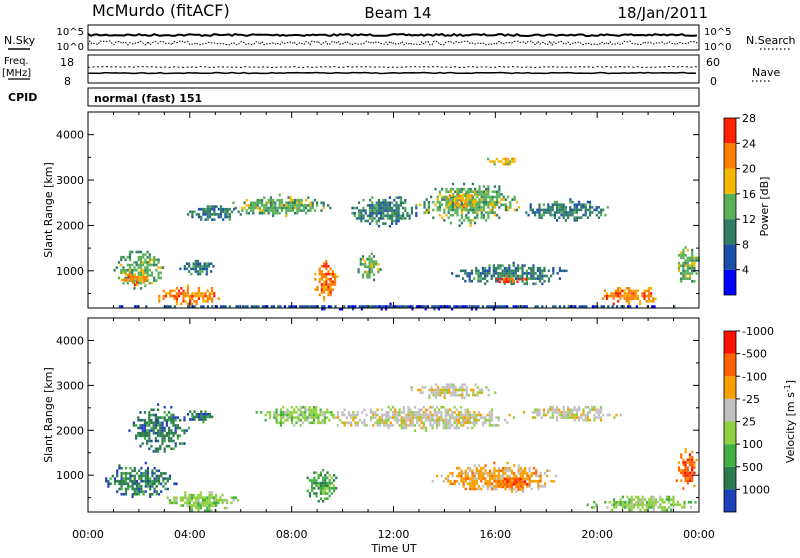 The width and height of the screenshot is (800, 558). Describe the element at coordinates (749, 422) in the screenshot. I see `velocity-colorbar-label: 25` at that location.